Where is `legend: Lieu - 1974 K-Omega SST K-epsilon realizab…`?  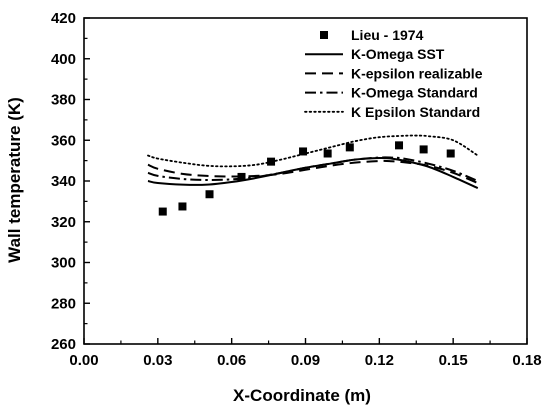
legend: Lieu - 1974 K-Omega SST K-epsilon realizab… is located at coordinates (393, 73).